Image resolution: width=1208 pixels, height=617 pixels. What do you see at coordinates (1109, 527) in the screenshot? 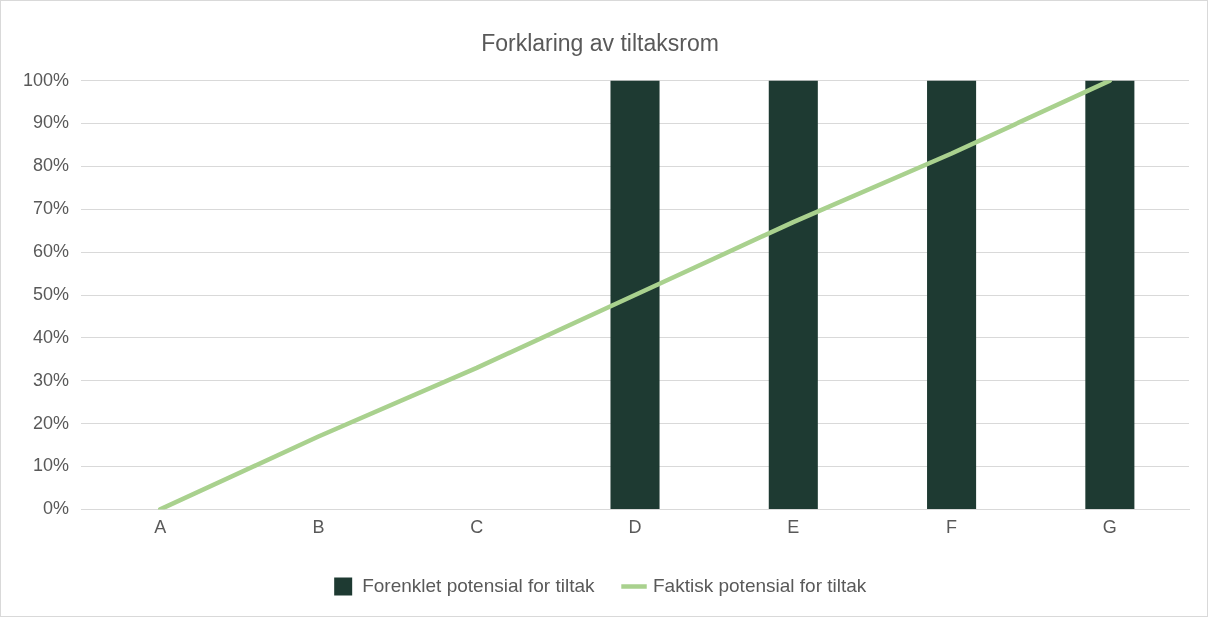
I see `x-tick-label: G` at bounding box center [1109, 527].